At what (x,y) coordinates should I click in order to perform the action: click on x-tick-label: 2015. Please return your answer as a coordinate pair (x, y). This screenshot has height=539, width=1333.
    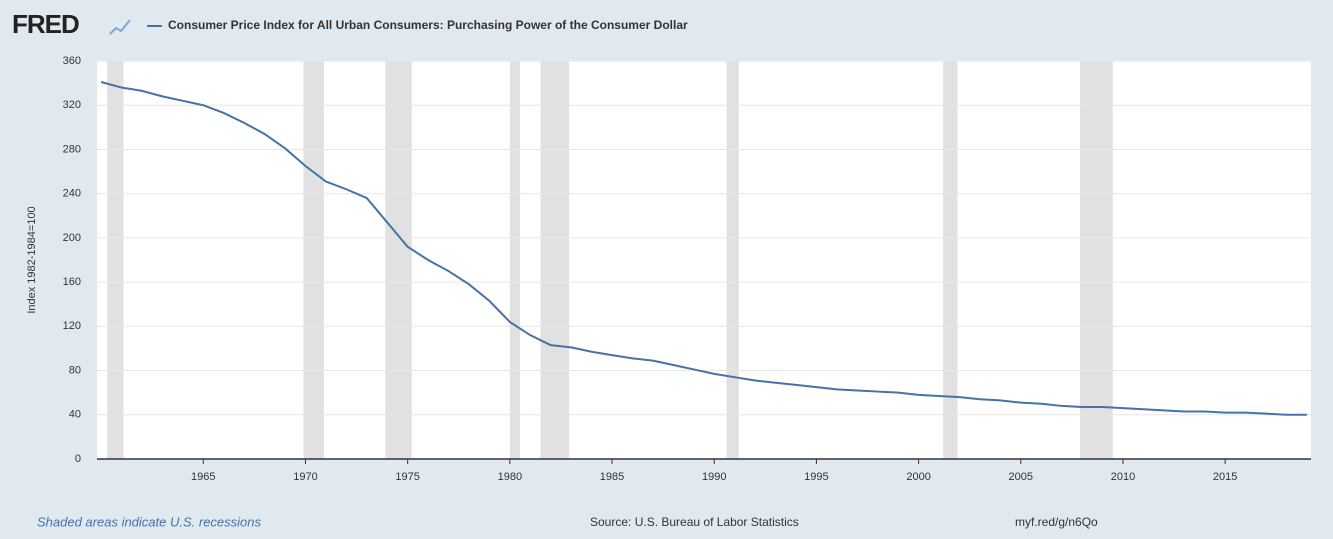
    Looking at the image, I should click on (1225, 477).